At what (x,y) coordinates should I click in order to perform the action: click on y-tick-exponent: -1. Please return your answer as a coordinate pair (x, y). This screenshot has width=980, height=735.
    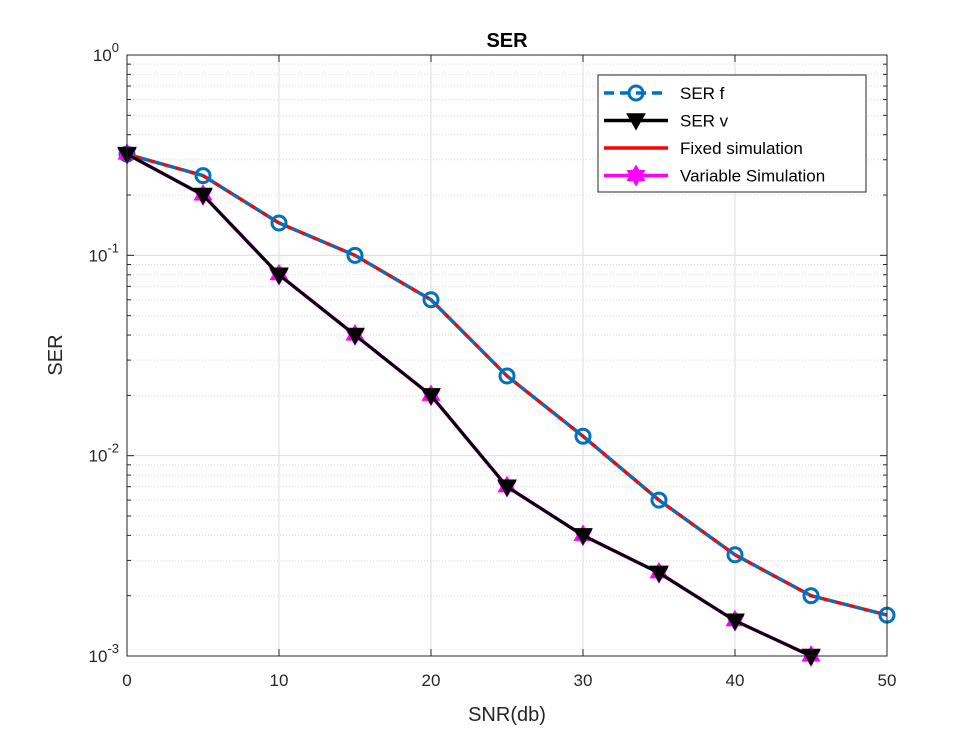
    Looking at the image, I should click on (113, 247).